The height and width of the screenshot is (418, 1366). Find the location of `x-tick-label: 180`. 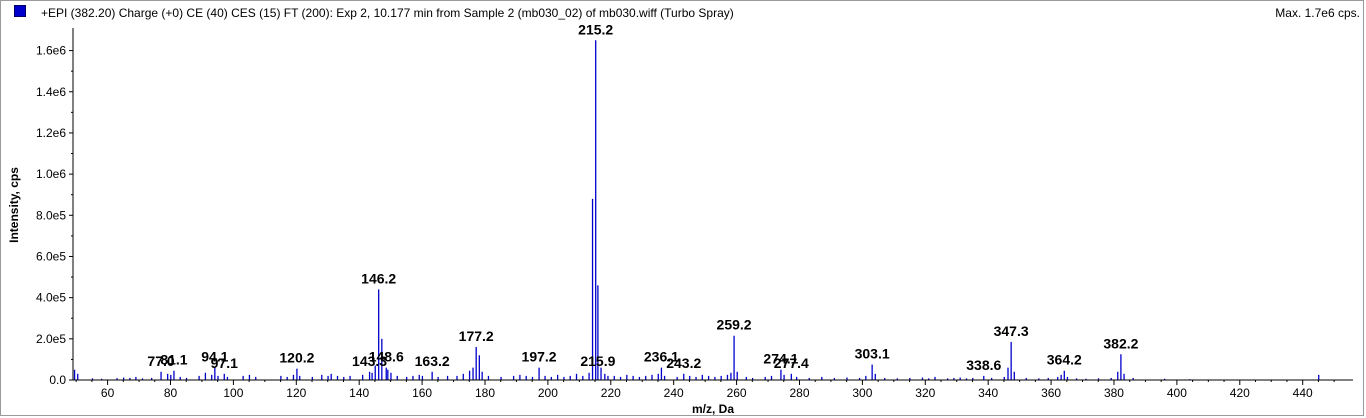

x-tick-label: 180 is located at coordinates (485, 393).